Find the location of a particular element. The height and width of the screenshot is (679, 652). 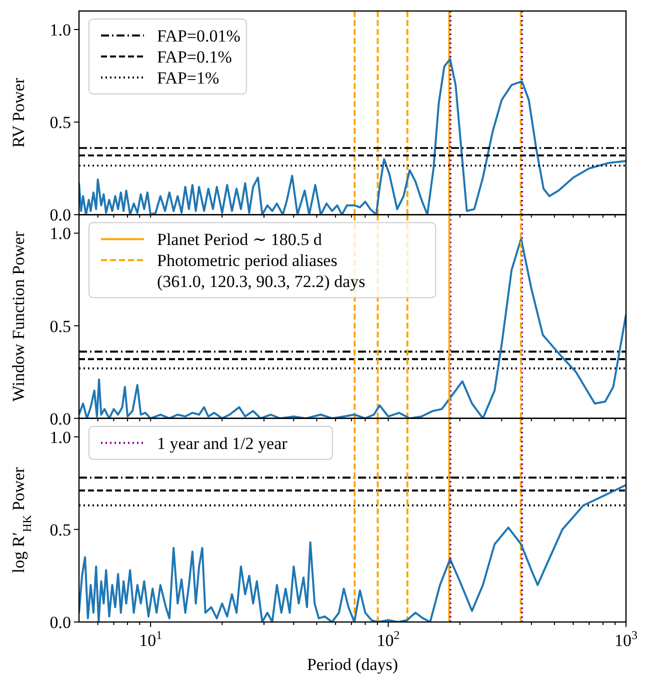

x-tick-label: 10$^{2}$ is located at coordinates (388, 639).